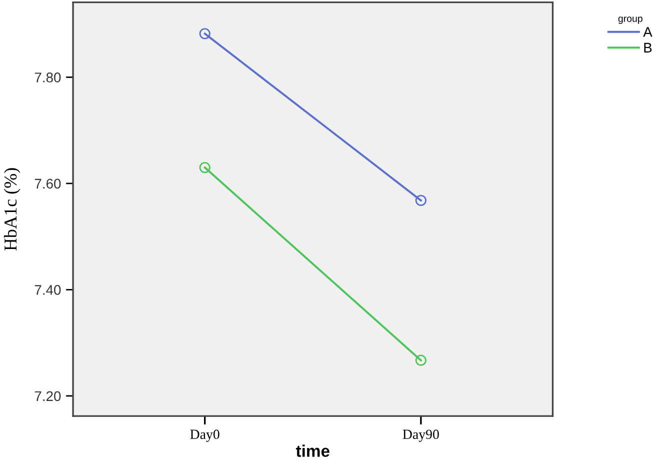  I want to click on x-axis-title: time, so click(313, 450).